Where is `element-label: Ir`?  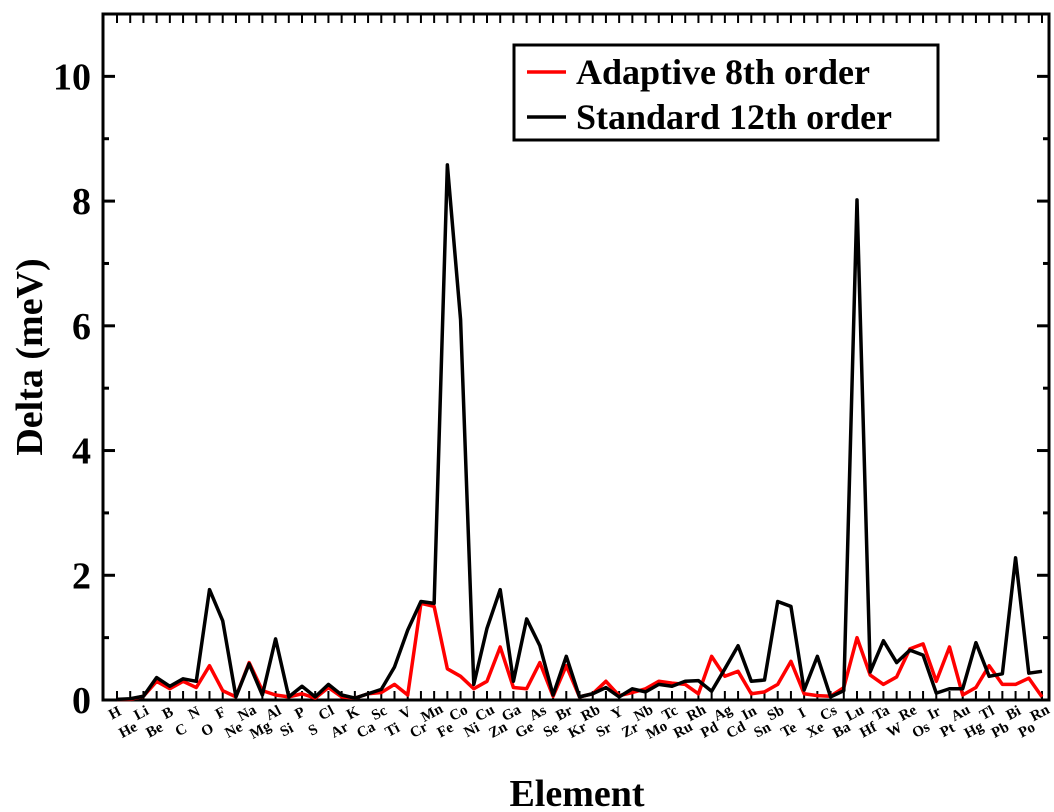
element-label: Ir is located at coordinates (934, 713).